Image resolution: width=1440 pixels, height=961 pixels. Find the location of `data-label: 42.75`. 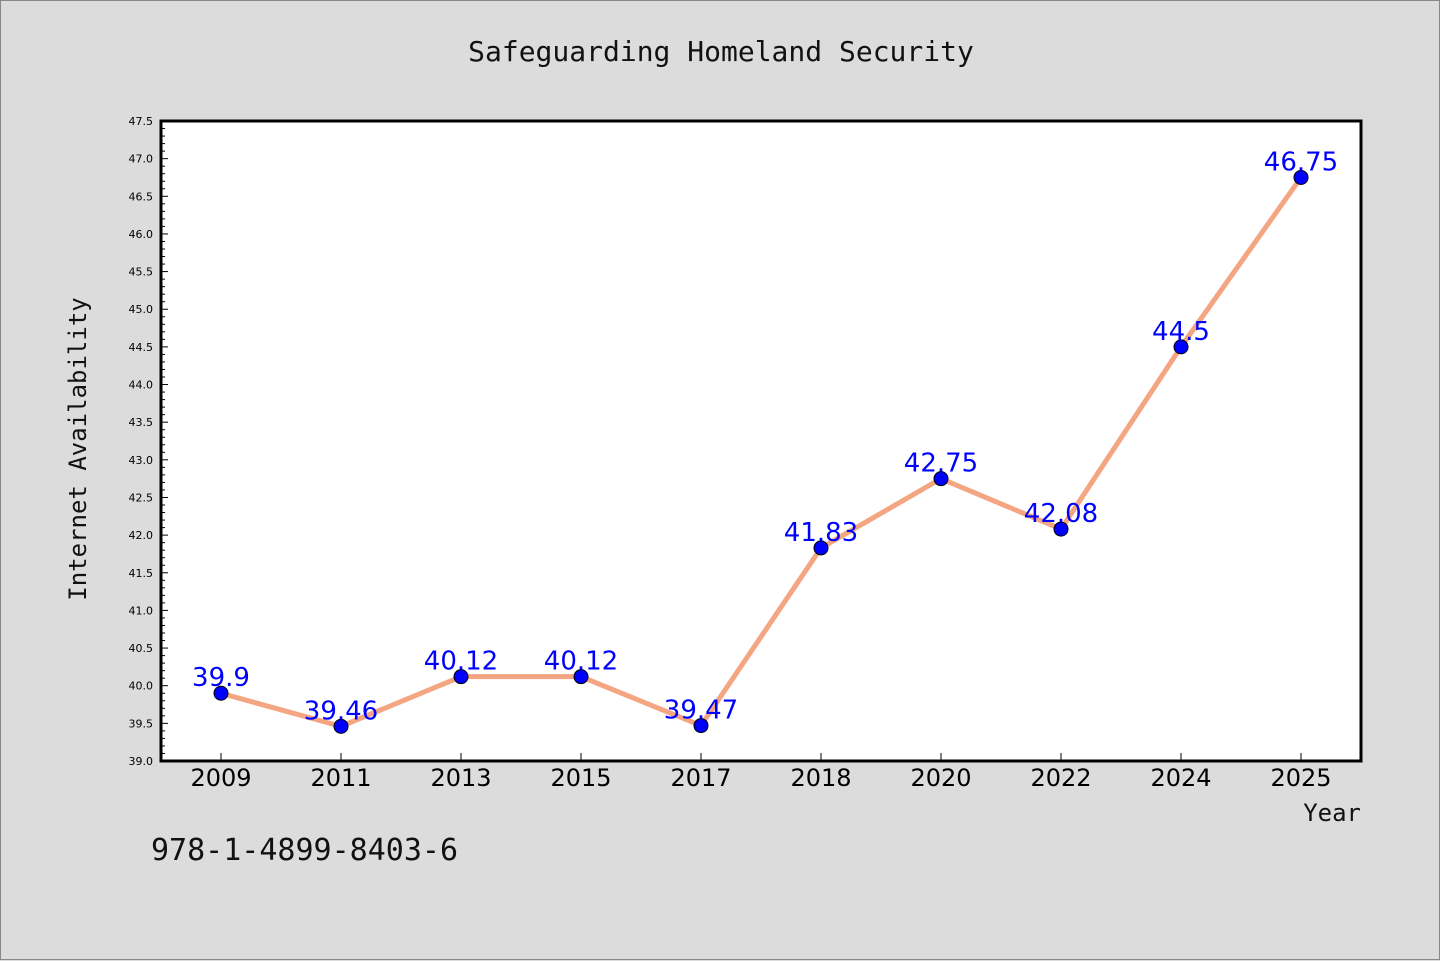

data-label: 42.75 is located at coordinates (941, 464).